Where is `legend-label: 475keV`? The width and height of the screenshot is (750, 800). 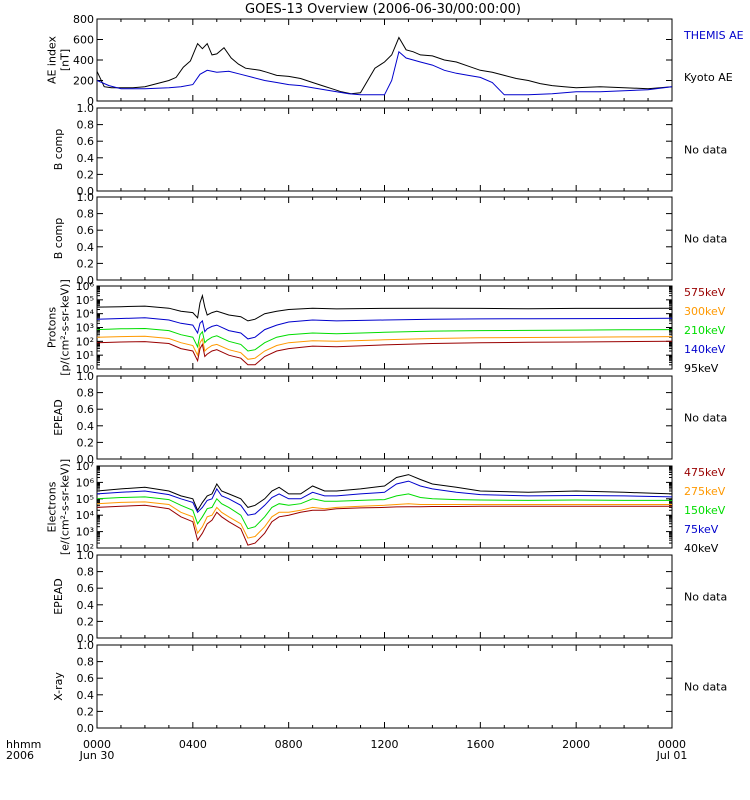 legend-label: 475keV is located at coordinates (705, 472).